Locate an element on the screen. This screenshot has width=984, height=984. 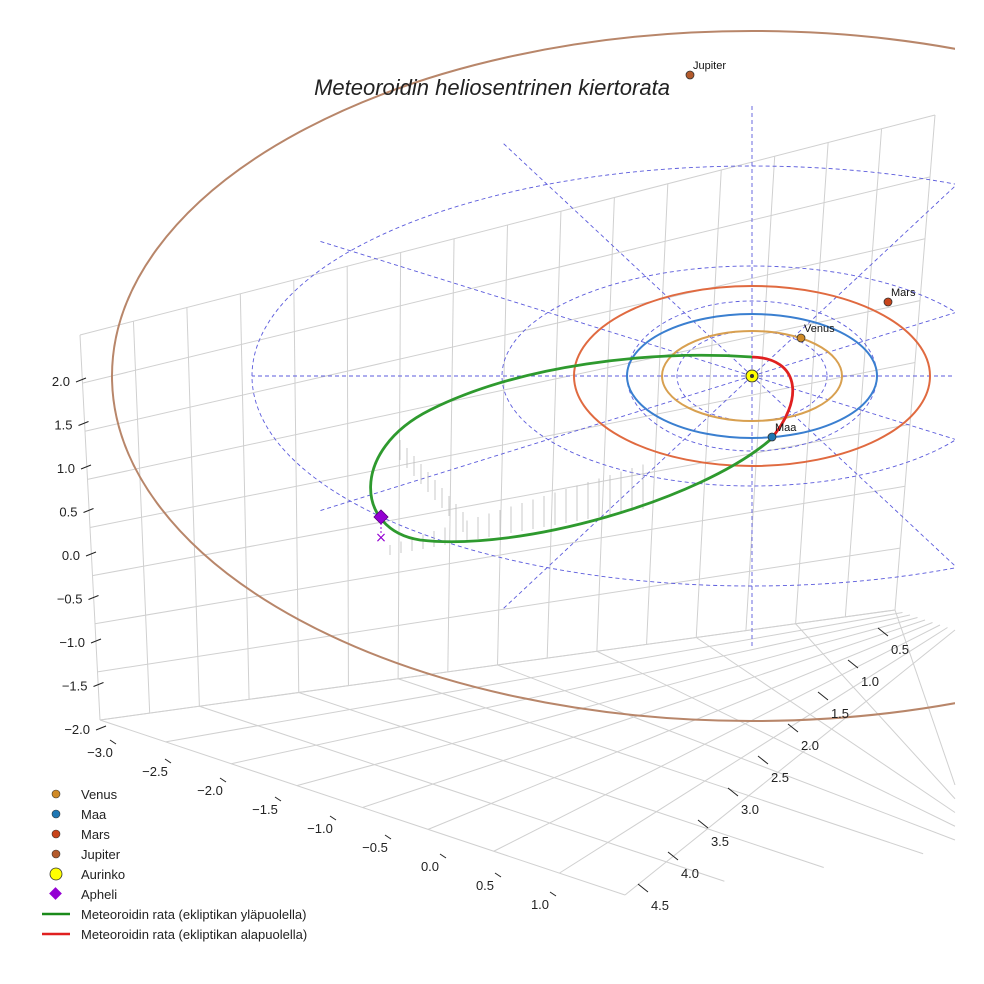
y-tick-label: 1.5 is located at coordinates (840, 713).